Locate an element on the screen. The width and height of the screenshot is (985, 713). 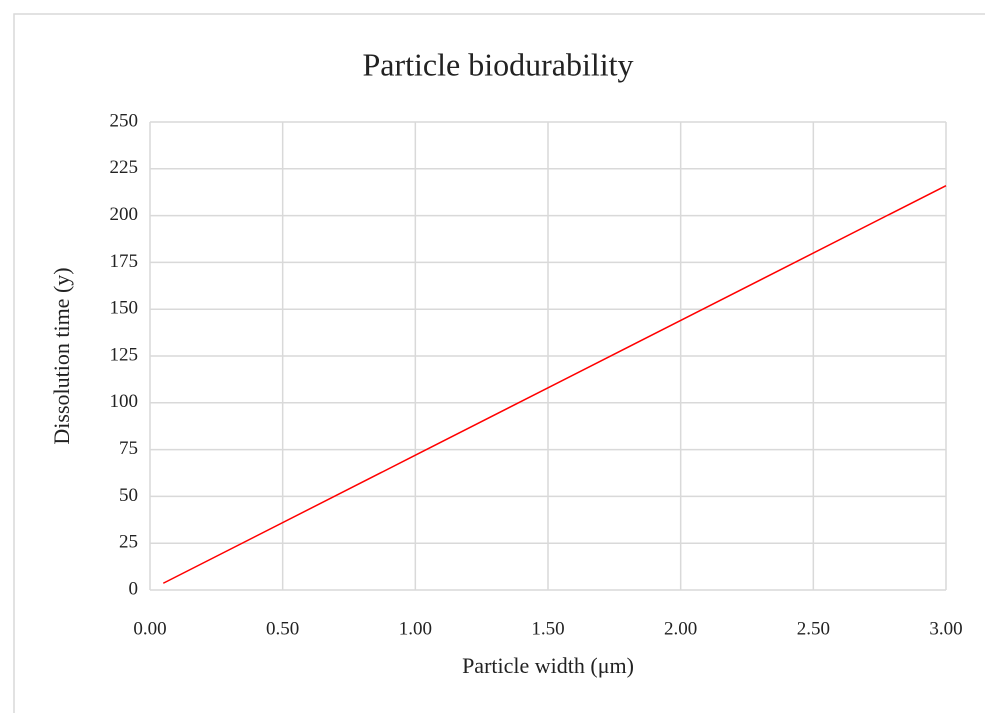
y-tick-label: 25 is located at coordinates (128, 542).